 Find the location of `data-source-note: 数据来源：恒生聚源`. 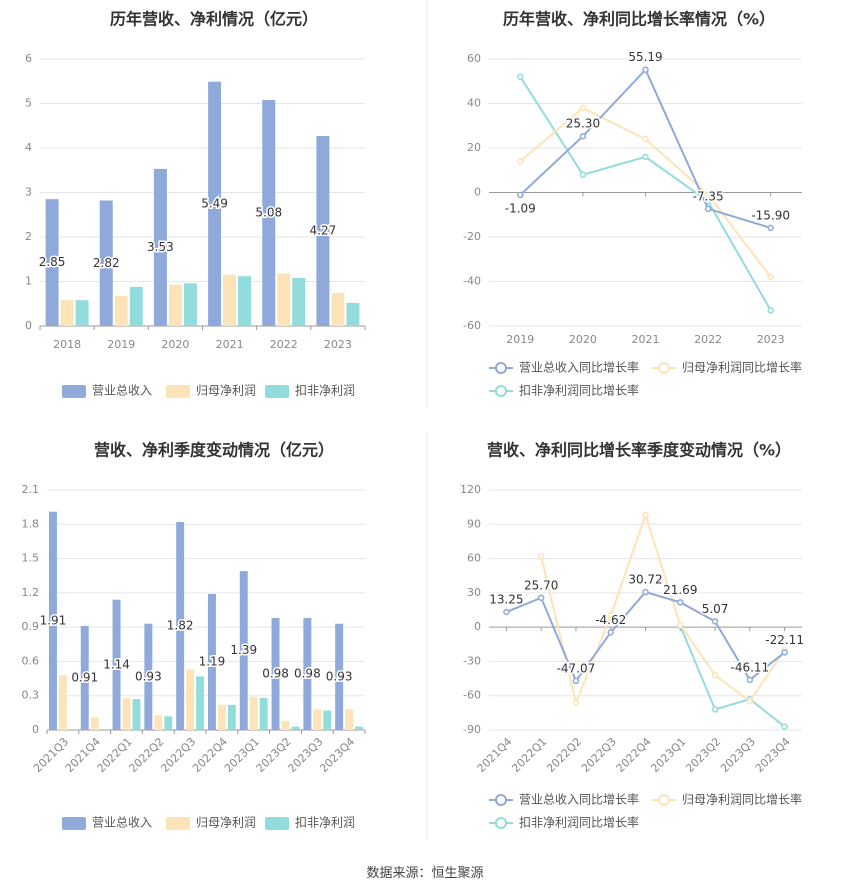

data-source-note: 数据来源：恒生聚源 is located at coordinates (425, 873).